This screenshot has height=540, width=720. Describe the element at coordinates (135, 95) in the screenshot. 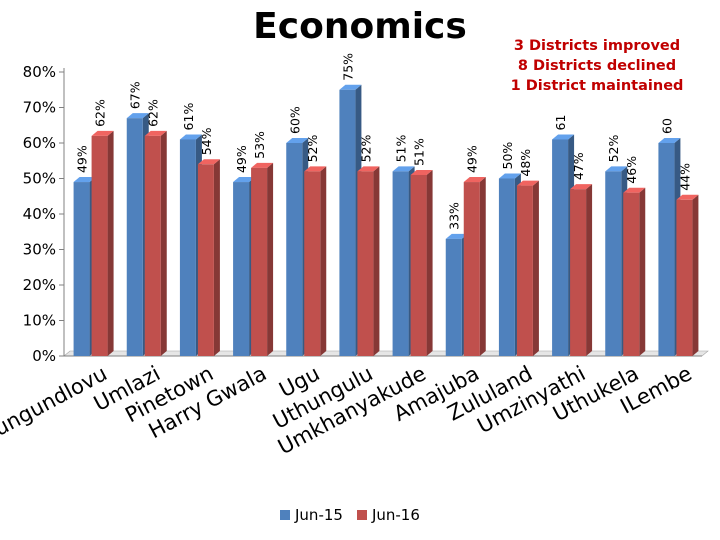

I see `data-label: 67%` at that location.